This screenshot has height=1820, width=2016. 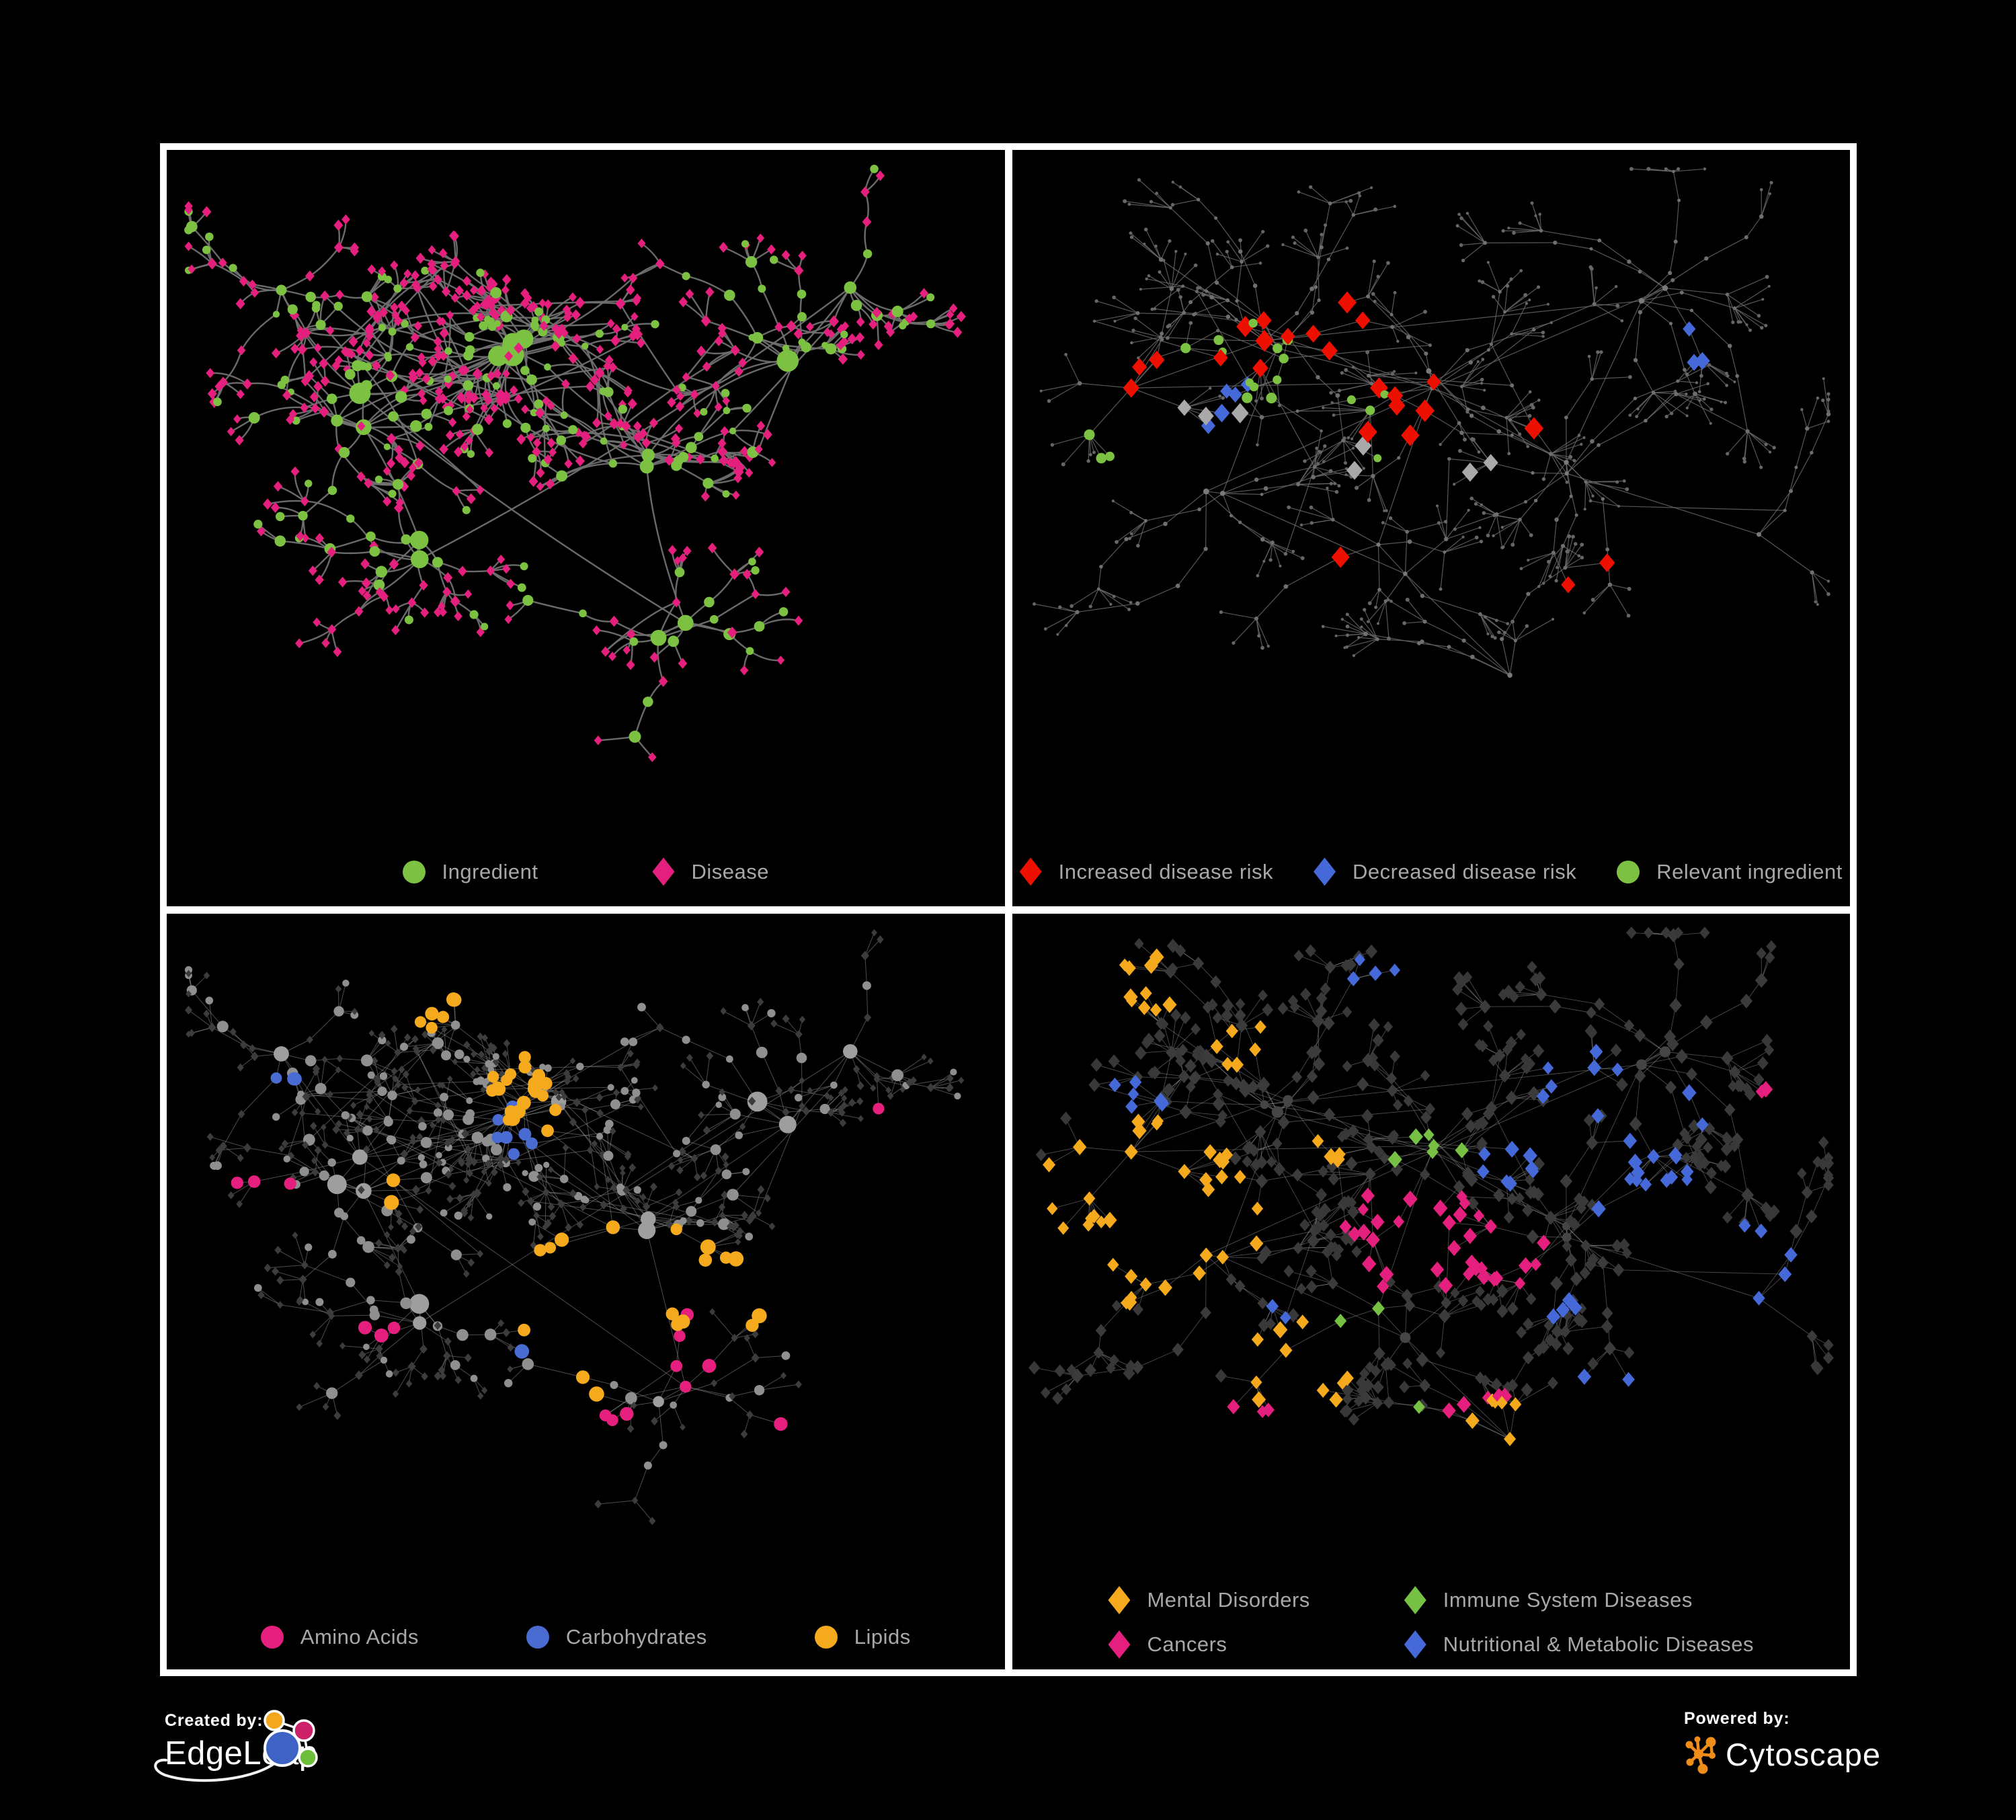 What do you see at coordinates (1568, 1600) in the screenshot?
I see `legend-label: Immune System Diseases` at bounding box center [1568, 1600].